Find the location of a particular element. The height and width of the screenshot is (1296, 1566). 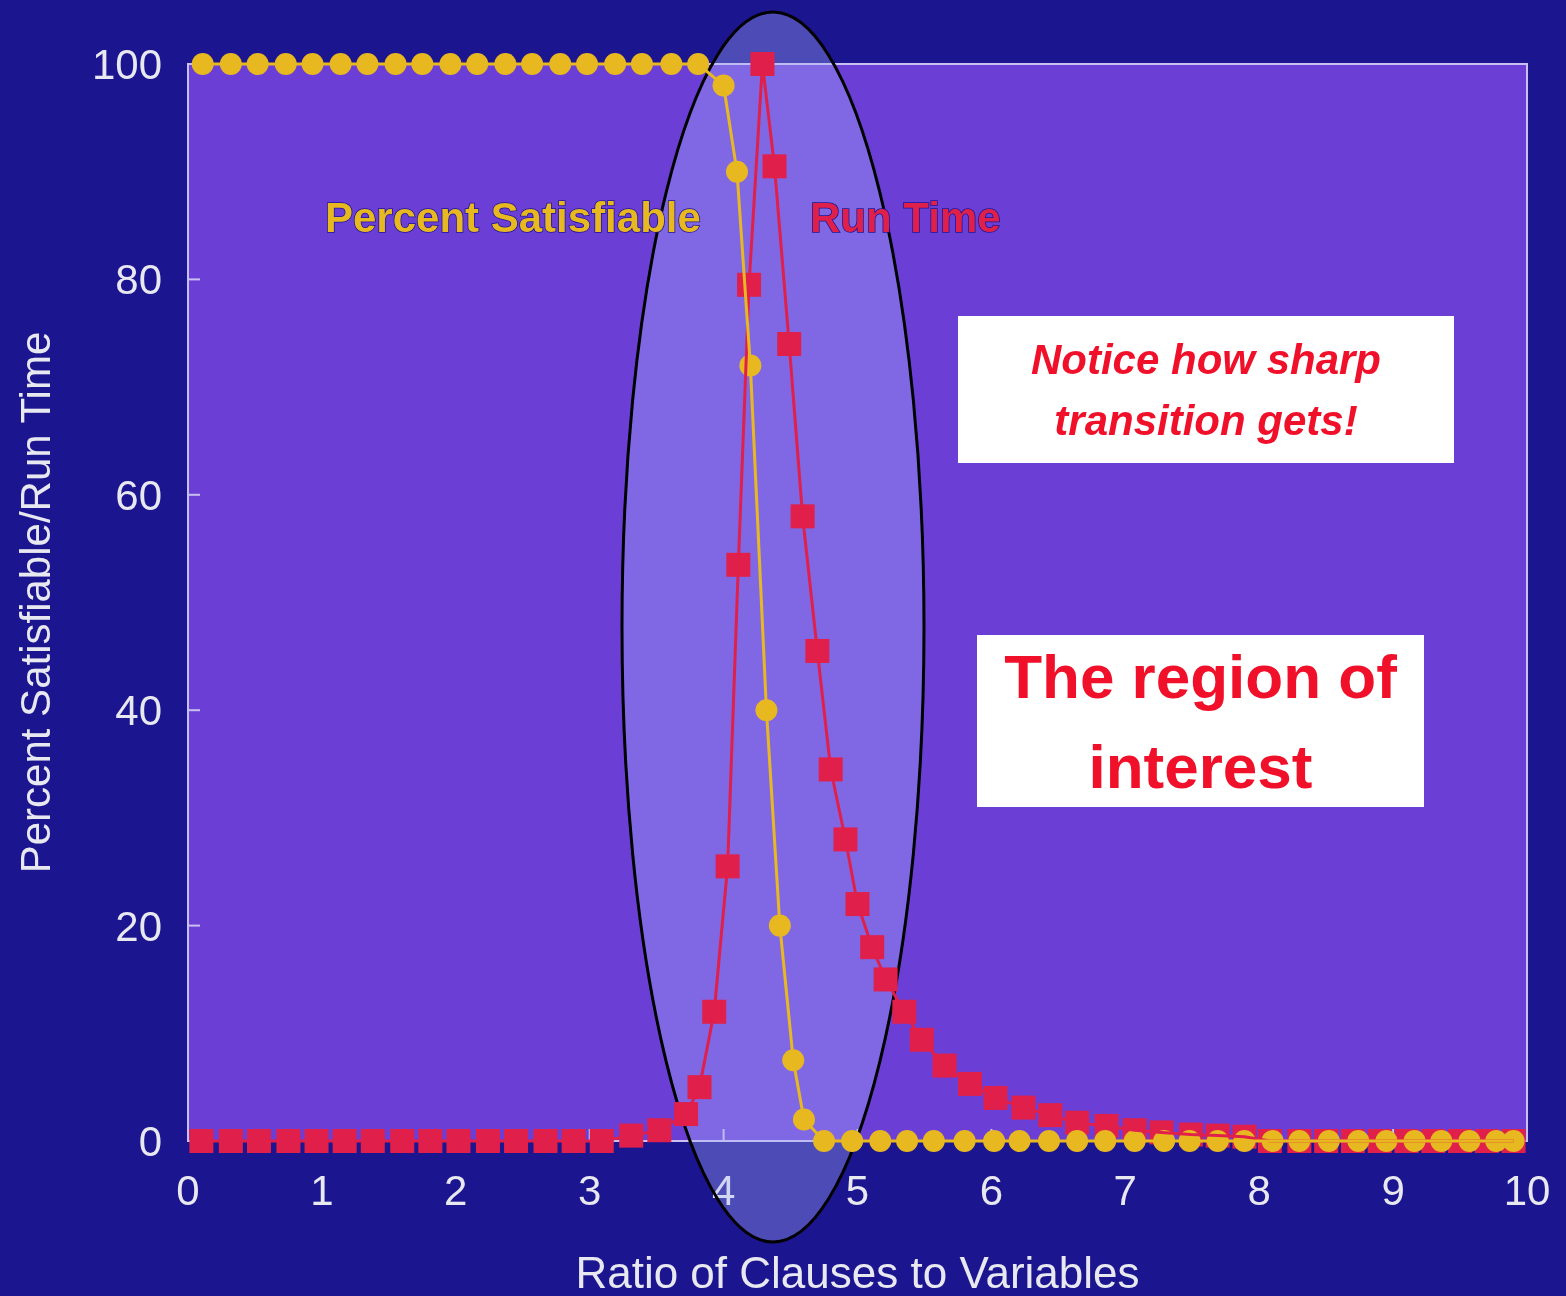

x-axis-title: Ratio of Clauses to Variables is located at coordinates (857, 1272).